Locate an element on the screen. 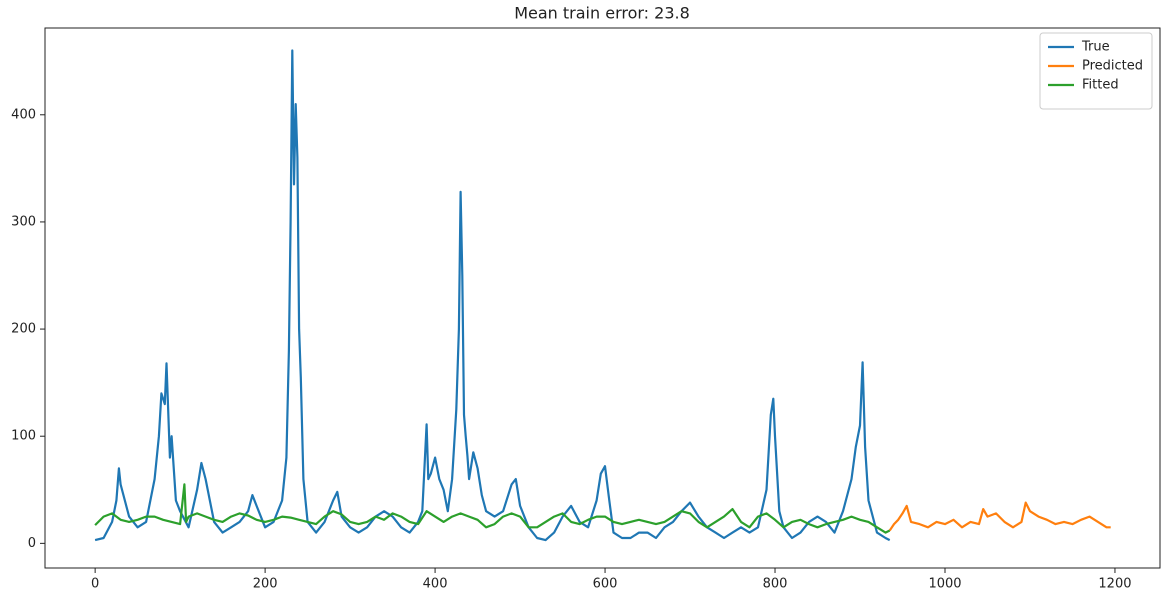  legend-box is located at coordinates (1096, 71).